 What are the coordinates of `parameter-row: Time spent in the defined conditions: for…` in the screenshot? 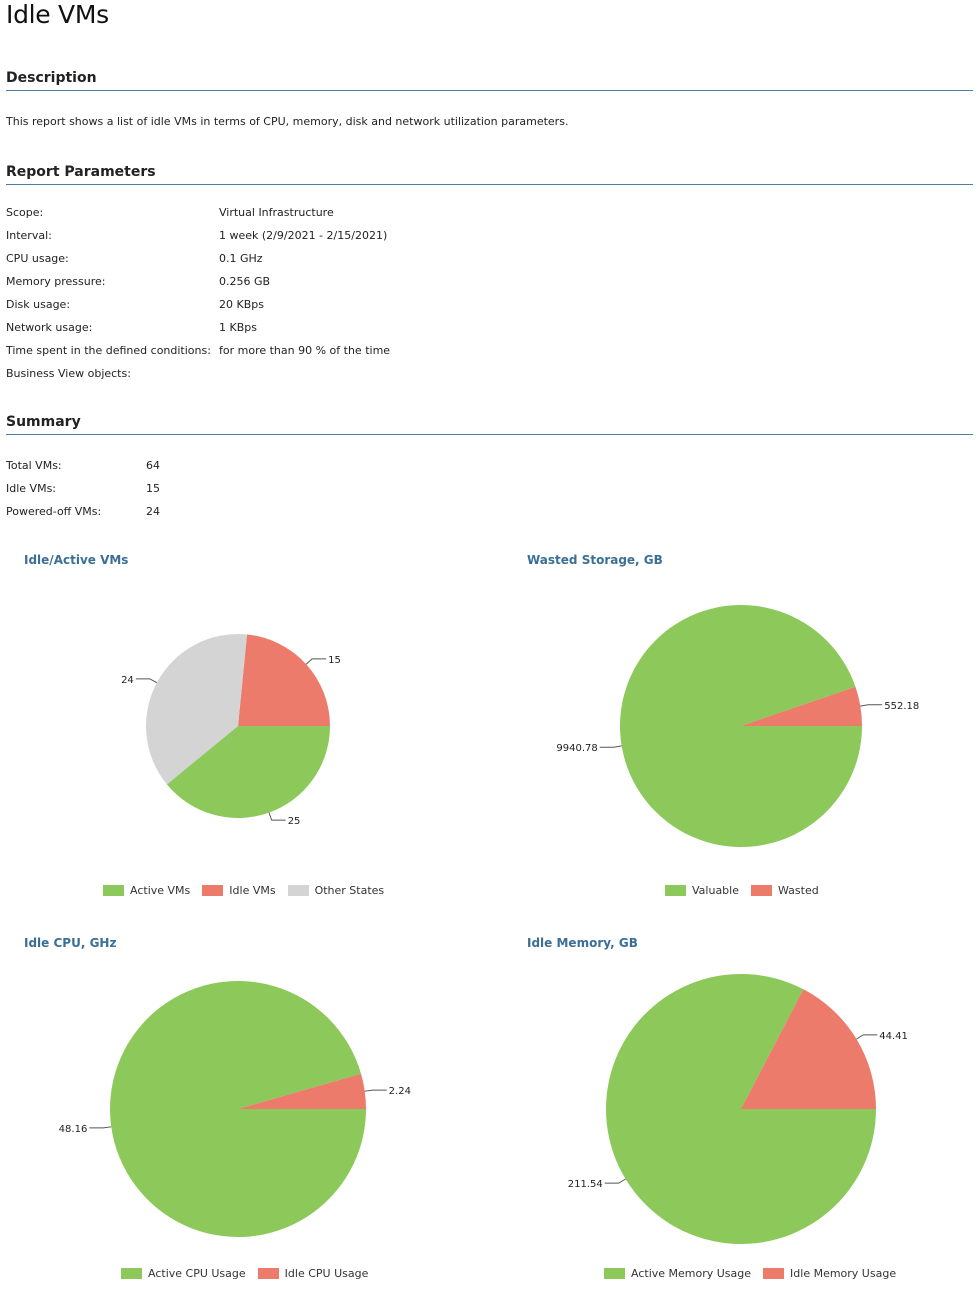 It's located at (198, 350).